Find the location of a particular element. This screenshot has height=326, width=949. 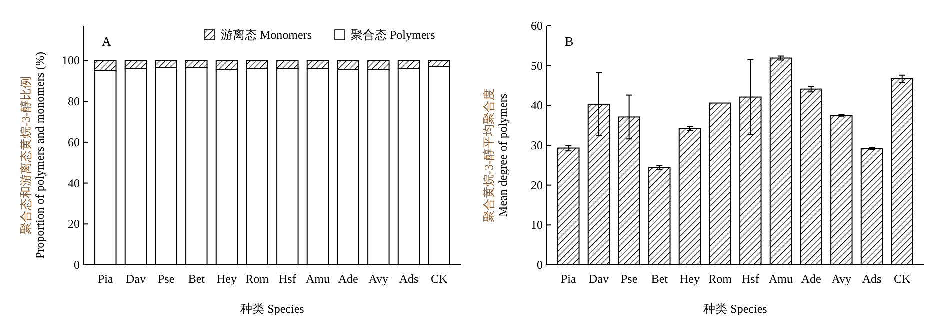

y-tick-label: 50 is located at coordinates (537, 65).